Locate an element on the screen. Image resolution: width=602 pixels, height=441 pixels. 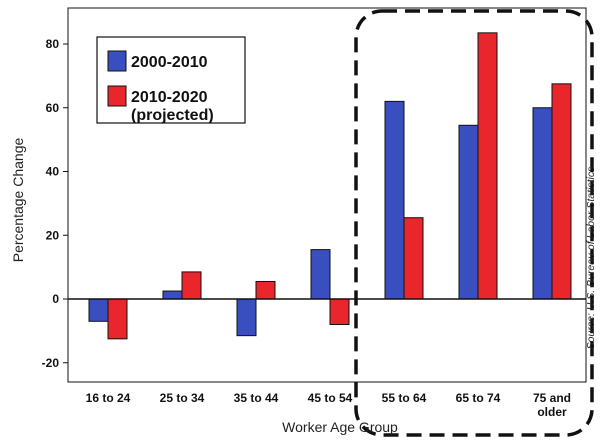
y-tick-label: 0 is located at coordinates (55, 299).